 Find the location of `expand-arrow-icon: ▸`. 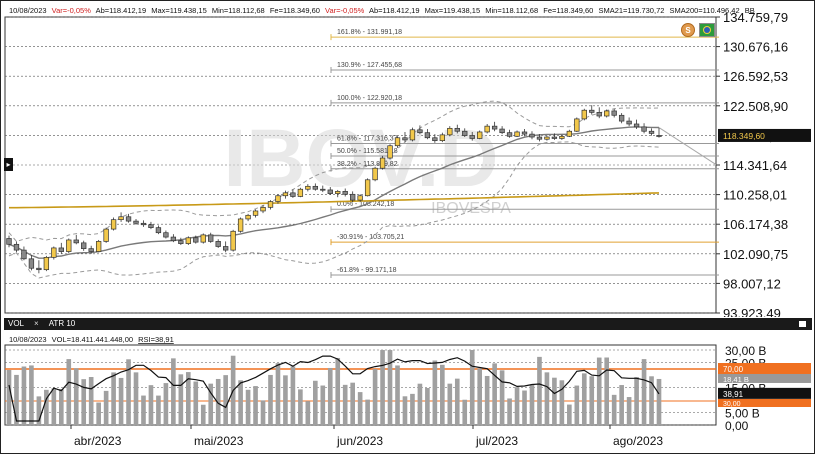

expand-arrow-icon: ▸ is located at coordinates (8, 164).